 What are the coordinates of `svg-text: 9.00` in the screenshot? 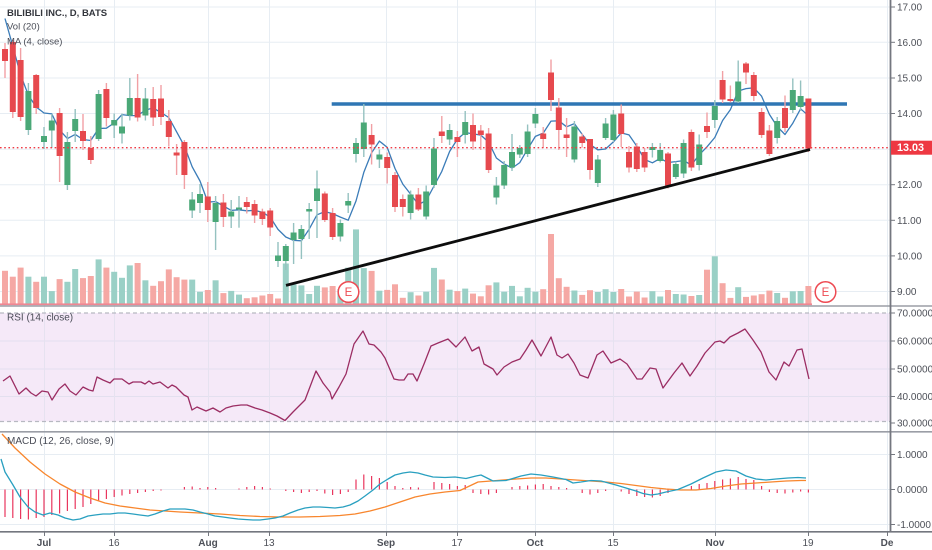 It's located at (907, 292).